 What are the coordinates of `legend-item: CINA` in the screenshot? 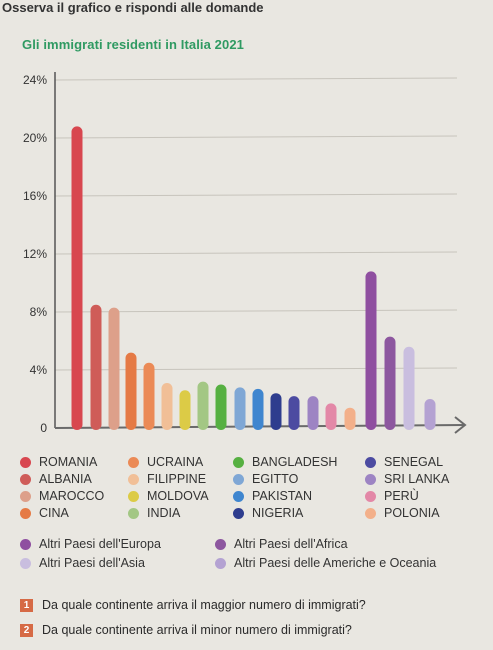 It's located at (44, 513).